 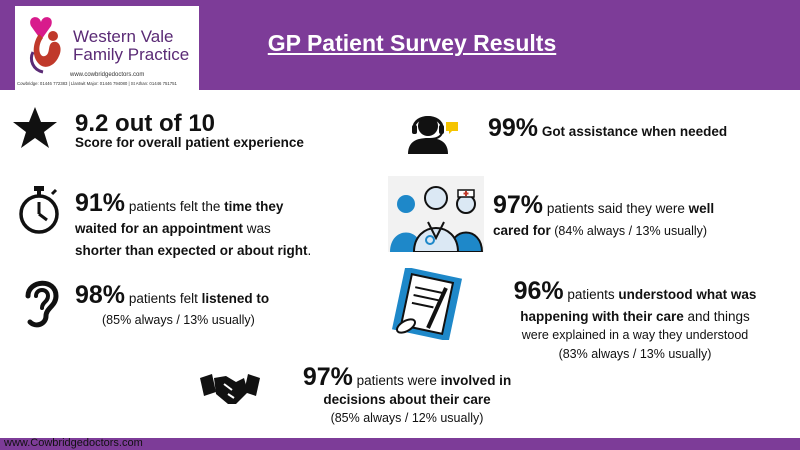 I want to click on star-icon, so click(x=35, y=127).